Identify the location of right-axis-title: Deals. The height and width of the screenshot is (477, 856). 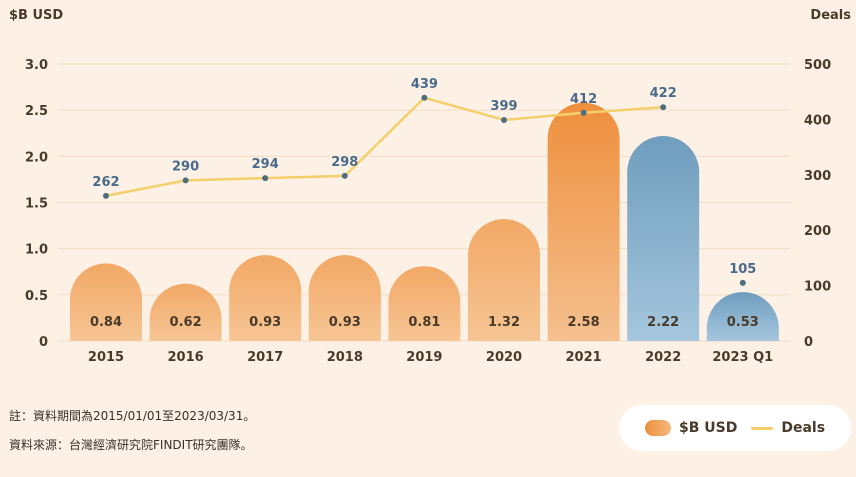
(830, 15).